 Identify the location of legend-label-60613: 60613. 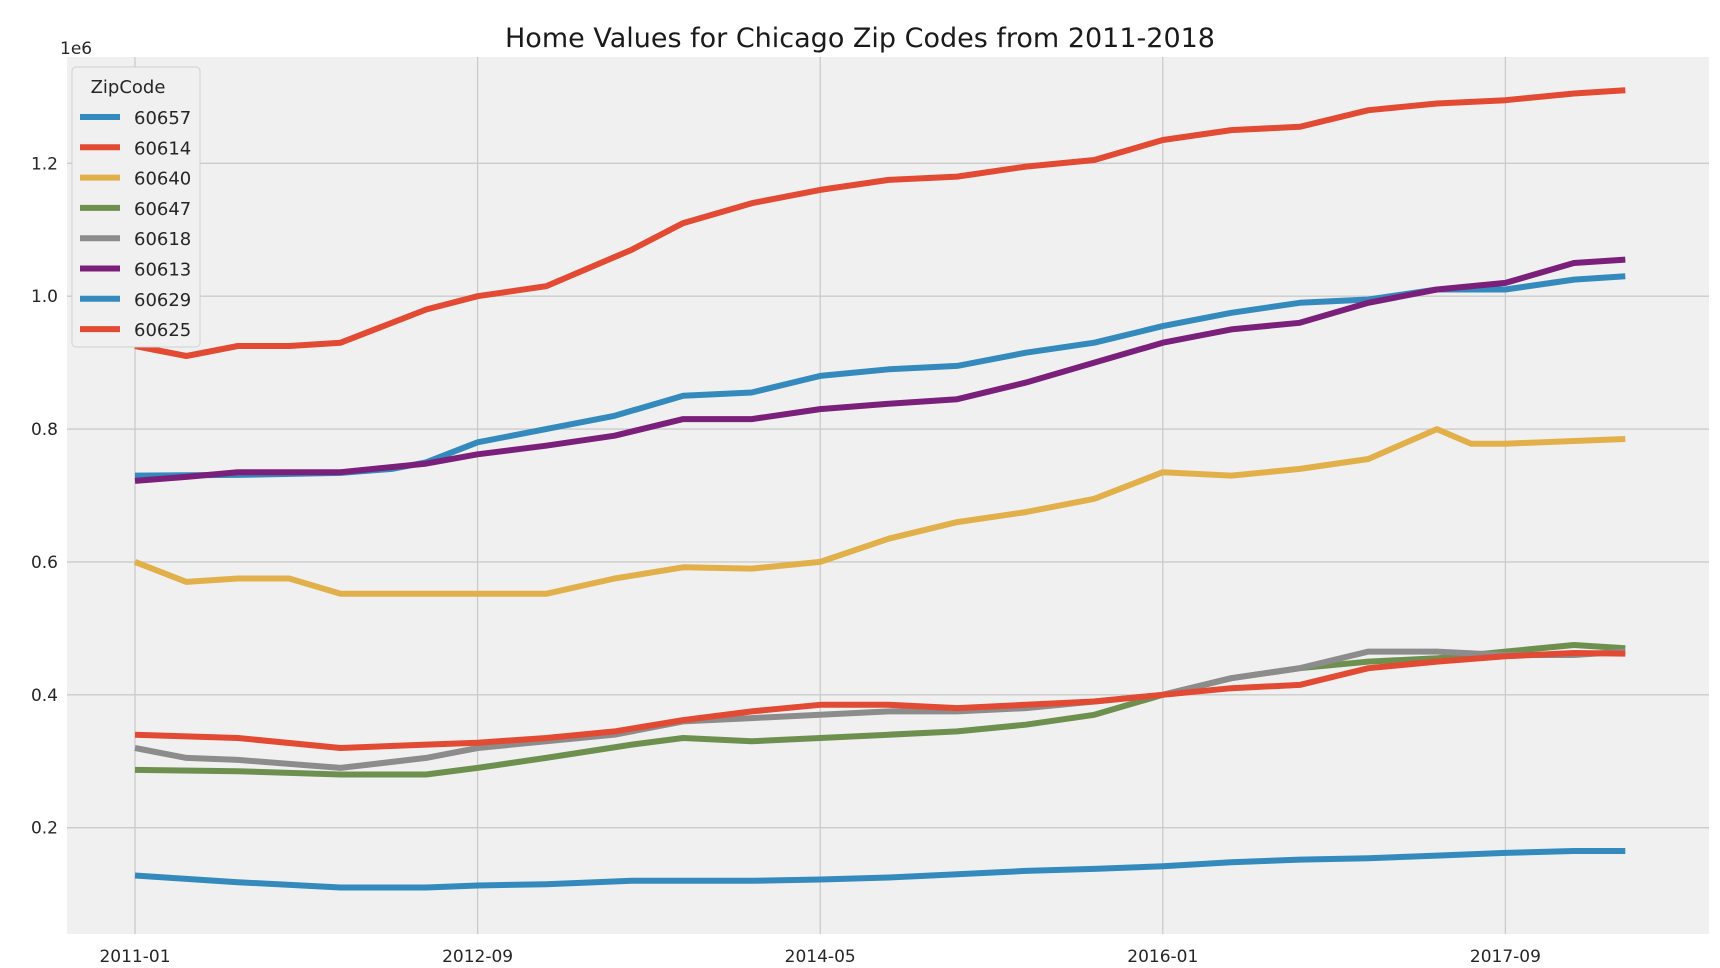
(162, 270).